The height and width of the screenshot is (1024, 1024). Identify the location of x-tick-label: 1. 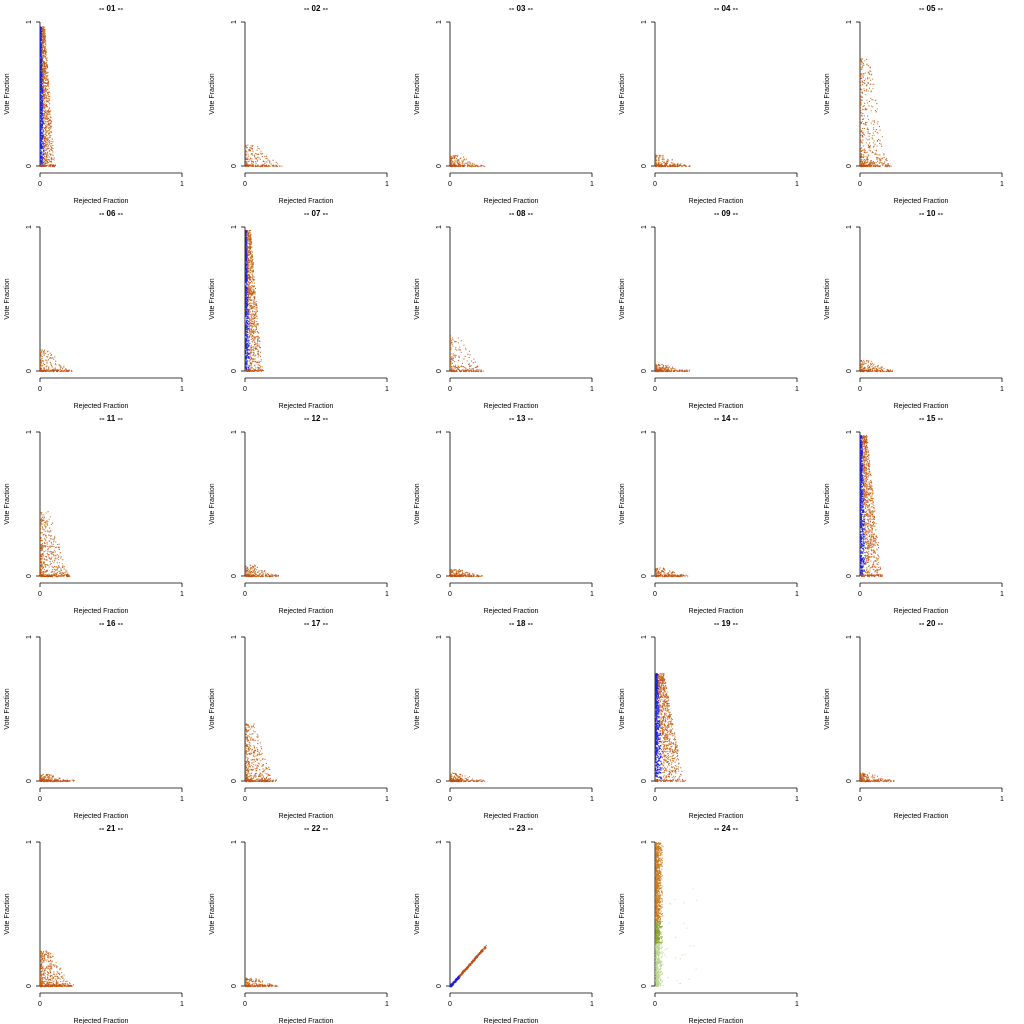
(387, 184).